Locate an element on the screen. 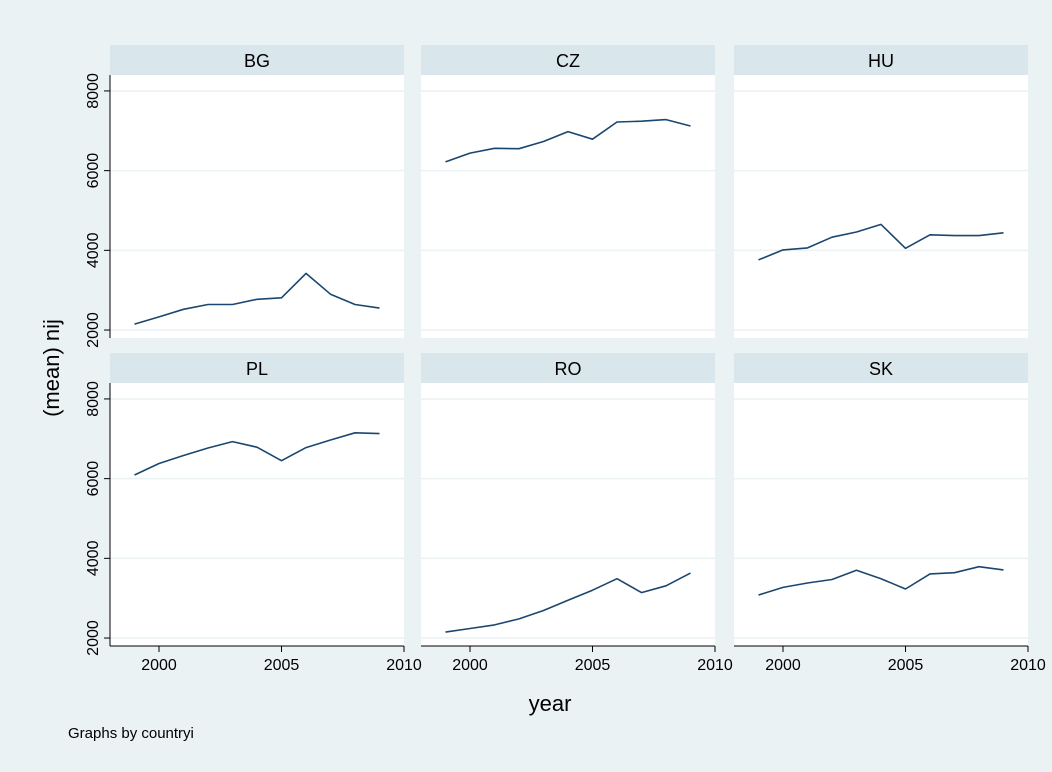  panel-title: HU is located at coordinates (881, 61).